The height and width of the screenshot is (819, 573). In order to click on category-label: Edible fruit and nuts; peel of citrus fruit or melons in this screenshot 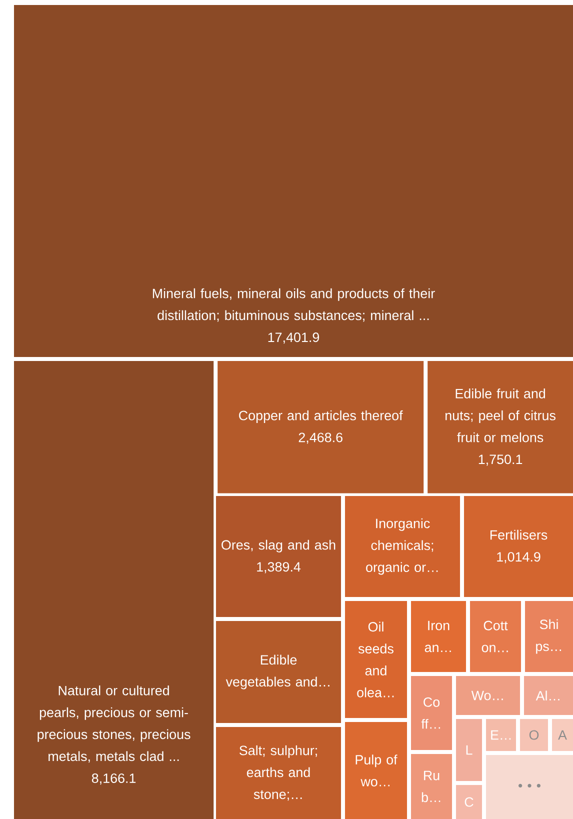, I will do `click(501, 415)`.